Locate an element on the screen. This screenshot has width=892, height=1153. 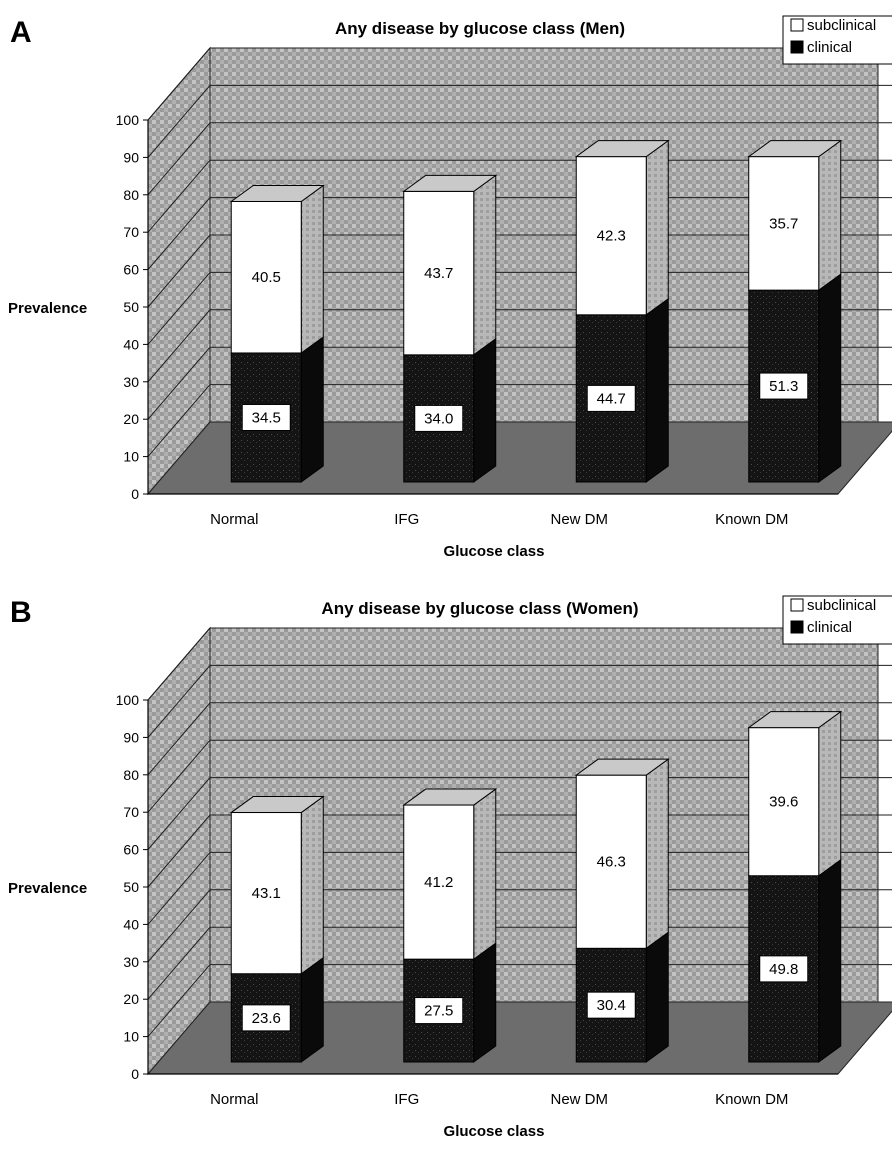
chart-a-data-label: 44.7 is located at coordinates (611, 398).